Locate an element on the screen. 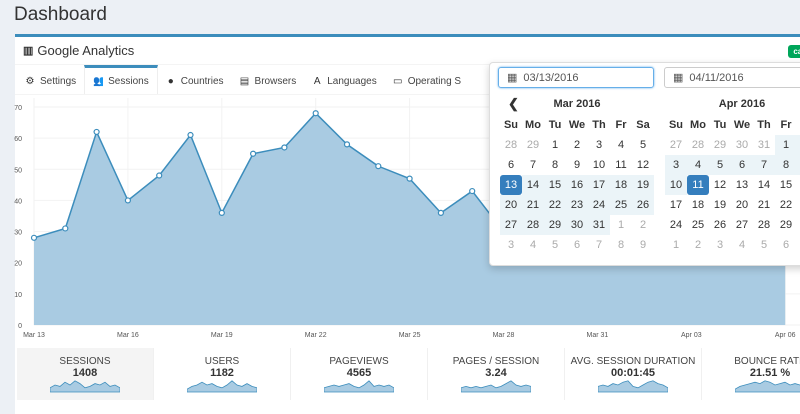 This screenshot has width=800, height=414. calendar-day: 7 is located at coordinates (533, 165).